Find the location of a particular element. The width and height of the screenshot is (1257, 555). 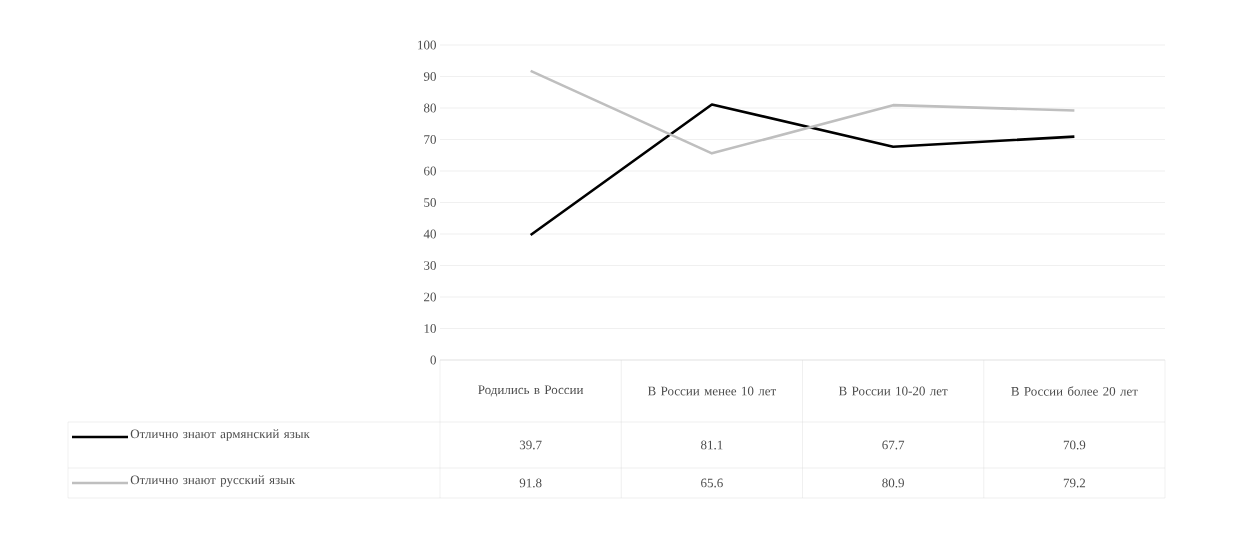

data-label: 70.9 is located at coordinates (1074, 445).